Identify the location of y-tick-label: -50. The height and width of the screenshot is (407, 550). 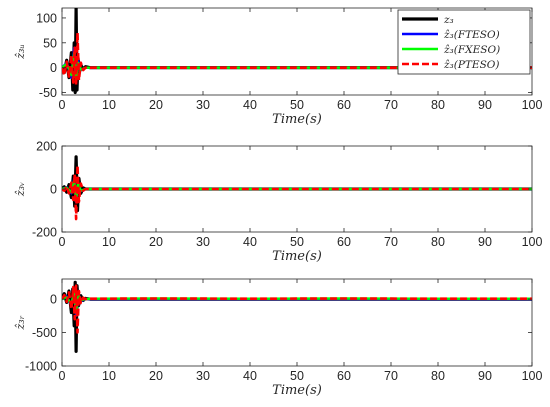
(48, 93).